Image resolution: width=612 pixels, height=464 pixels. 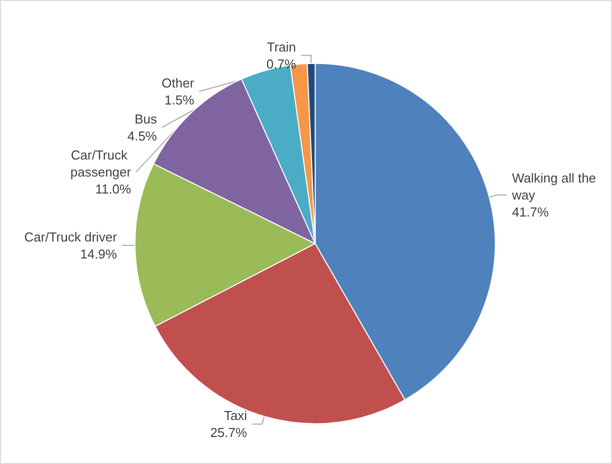 What do you see at coordinates (101, 163) in the screenshot?
I see `slice-label: Car/Truck passenger` at bounding box center [101, 163].